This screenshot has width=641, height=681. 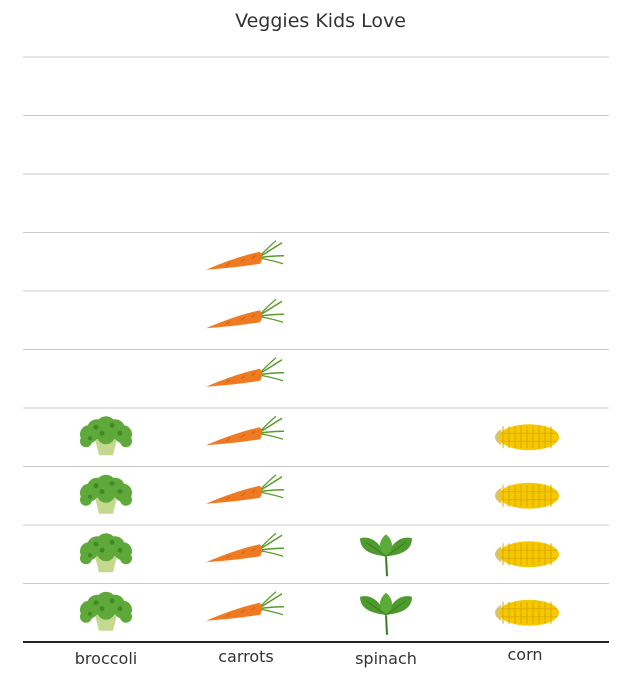 I want to click on chart-title: Veggies Kids Love, so click(x=320, y=21).